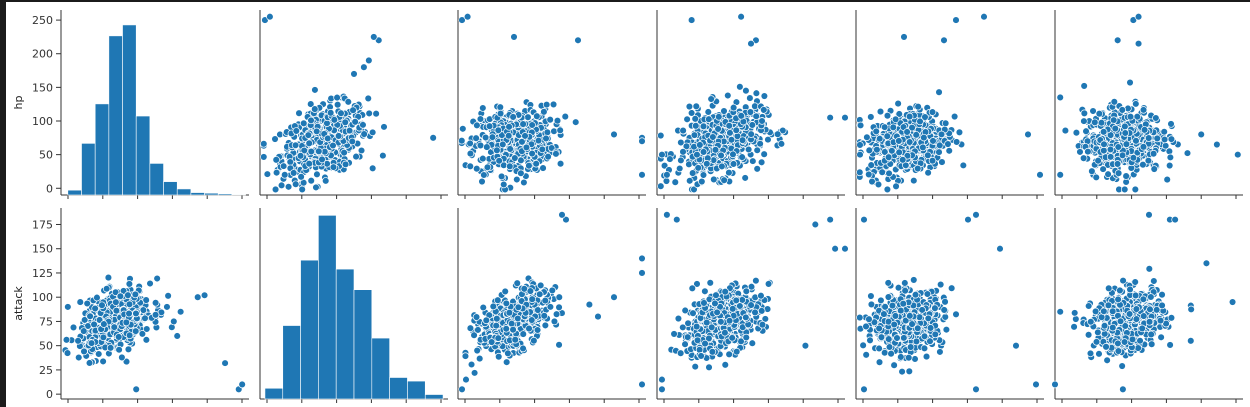 The height and width of the screenshot is (407, 1250). I want to click on panel-r0-c2, so click(551, 104).